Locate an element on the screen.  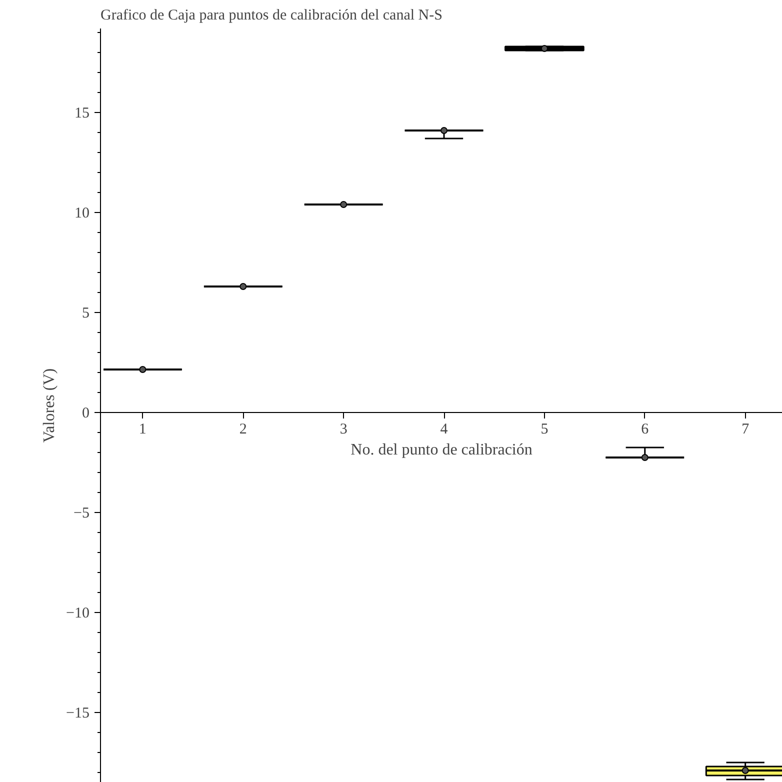
x-tick-label: 2 is located at coordinates (243, 430).